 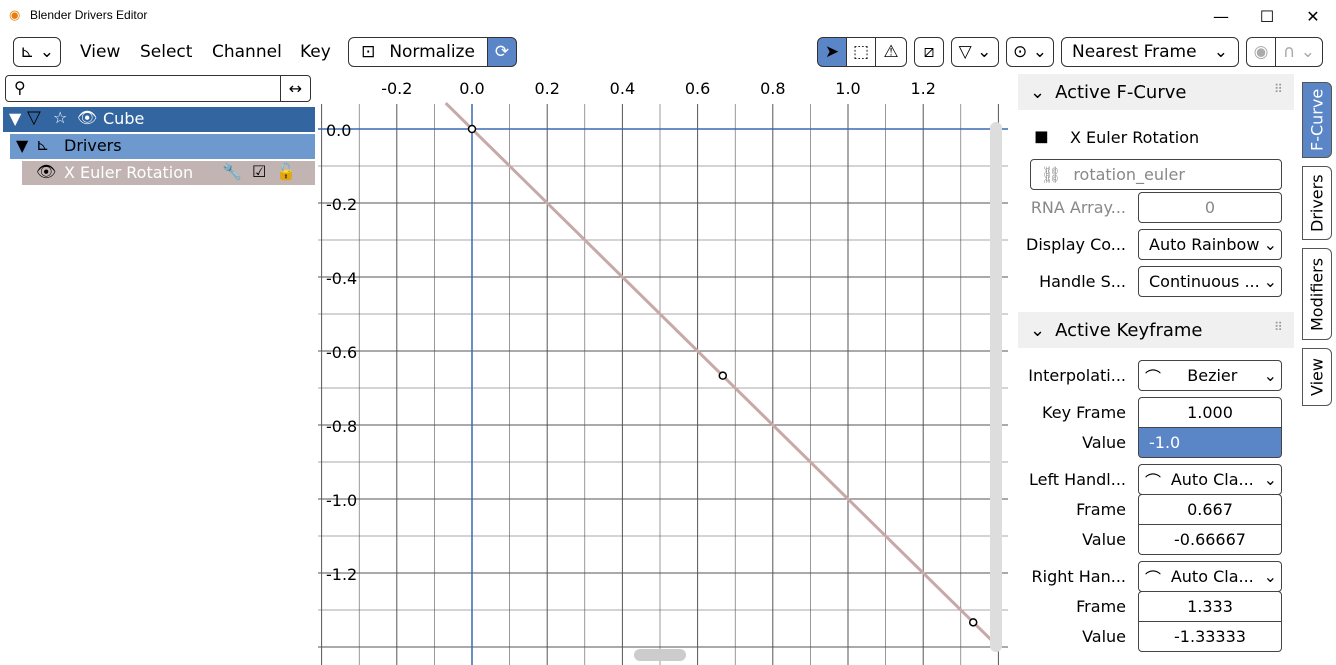 What do you see at coordinates (286, 171) in the screenshot?
I see `lock-icon: 🔓` at bounding box center [286, 171].